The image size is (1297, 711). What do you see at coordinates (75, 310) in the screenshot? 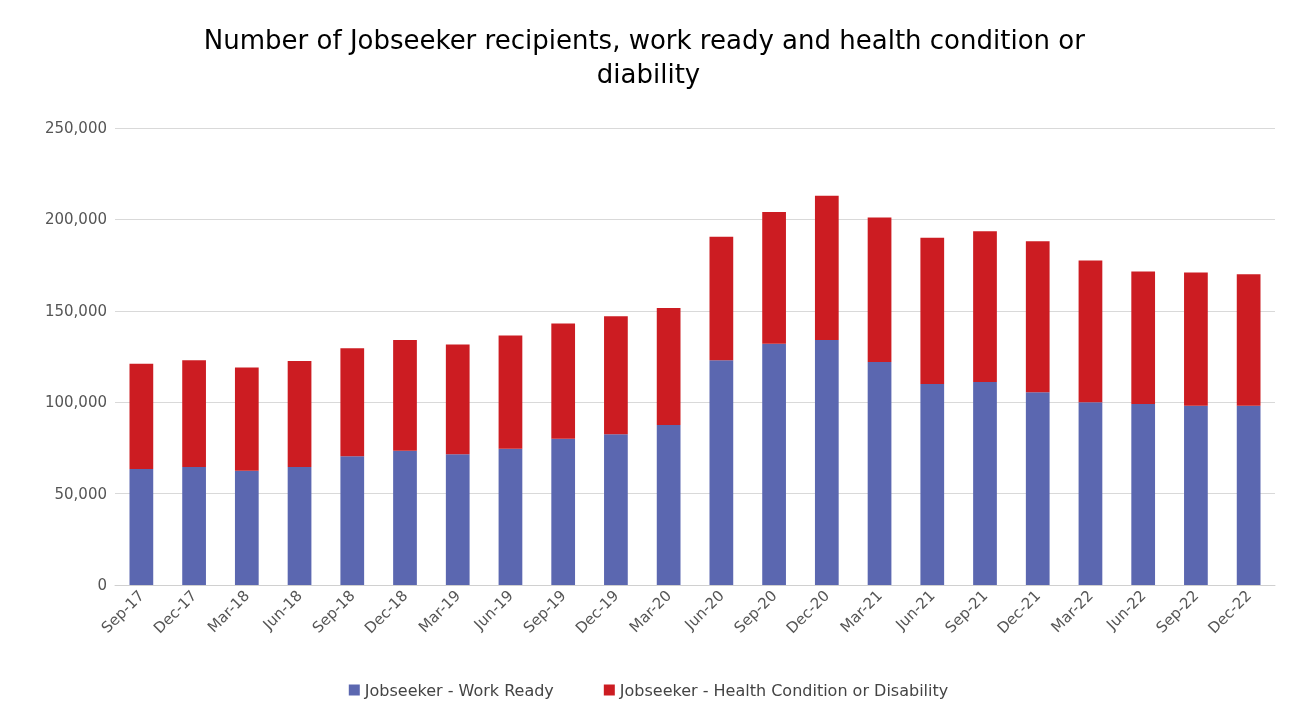
I see `y-tick-label: 150,000` at bounding box center [75, 310].